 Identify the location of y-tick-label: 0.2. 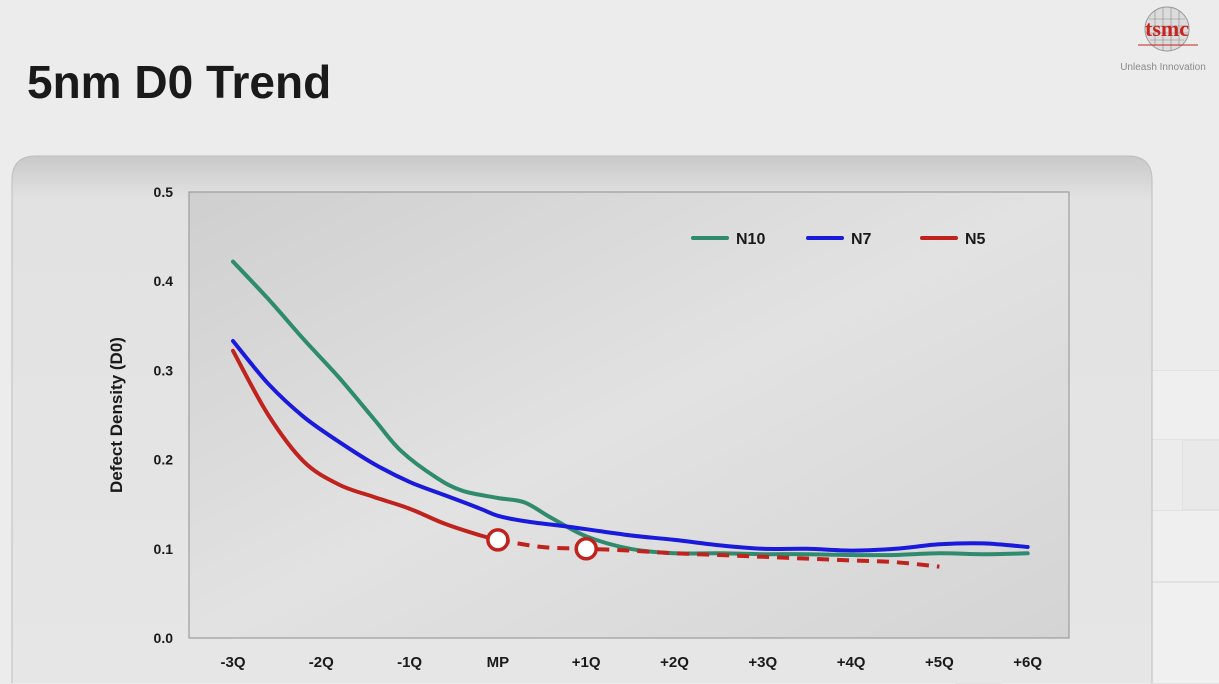
(164, 460).